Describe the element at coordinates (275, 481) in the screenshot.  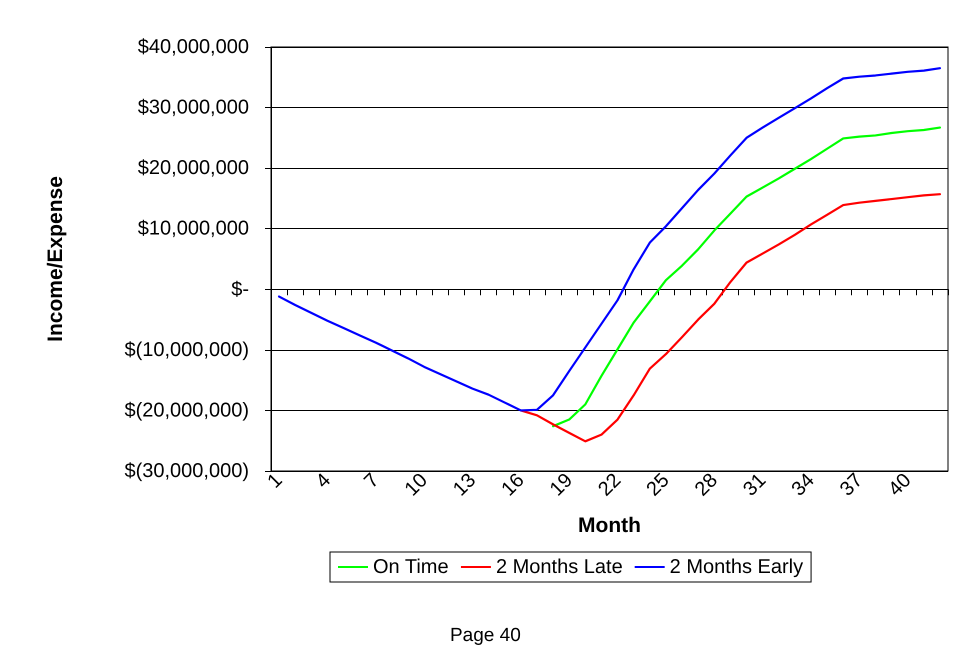
I see `x-tick-label: 1` at that location.